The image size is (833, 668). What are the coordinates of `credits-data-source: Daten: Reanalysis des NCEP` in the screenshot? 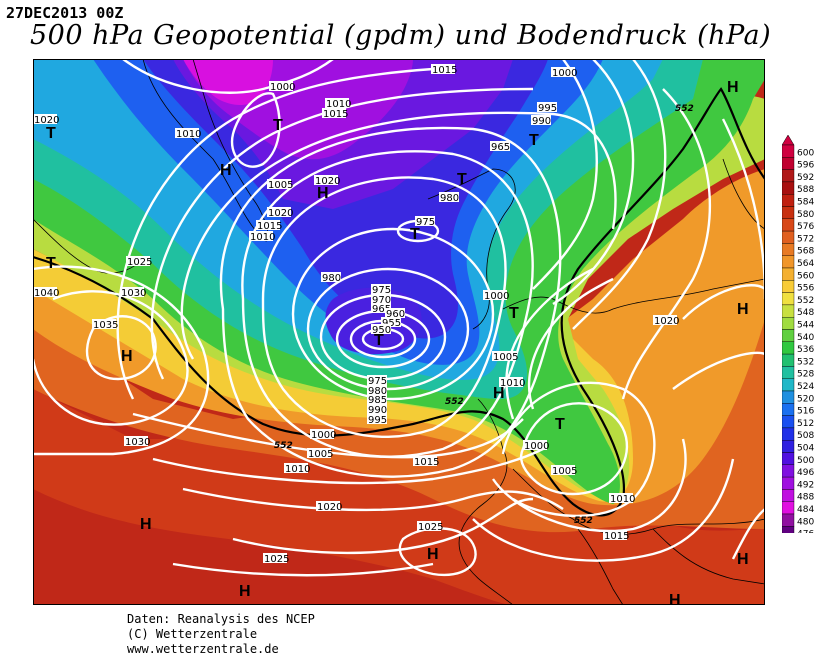 It's located at (221, 619).